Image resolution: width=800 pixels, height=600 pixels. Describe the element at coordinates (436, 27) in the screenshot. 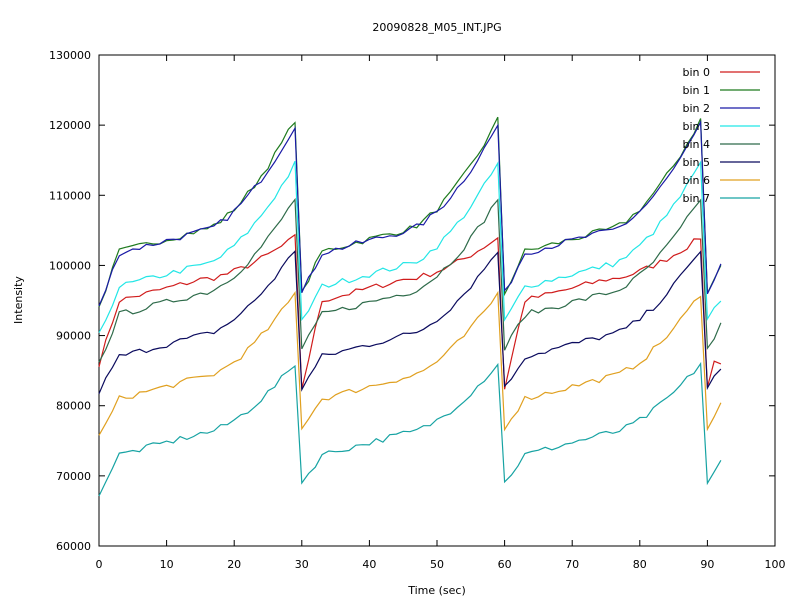

I see `chart-title: 20090828_M05_INT.JPG` at that location.